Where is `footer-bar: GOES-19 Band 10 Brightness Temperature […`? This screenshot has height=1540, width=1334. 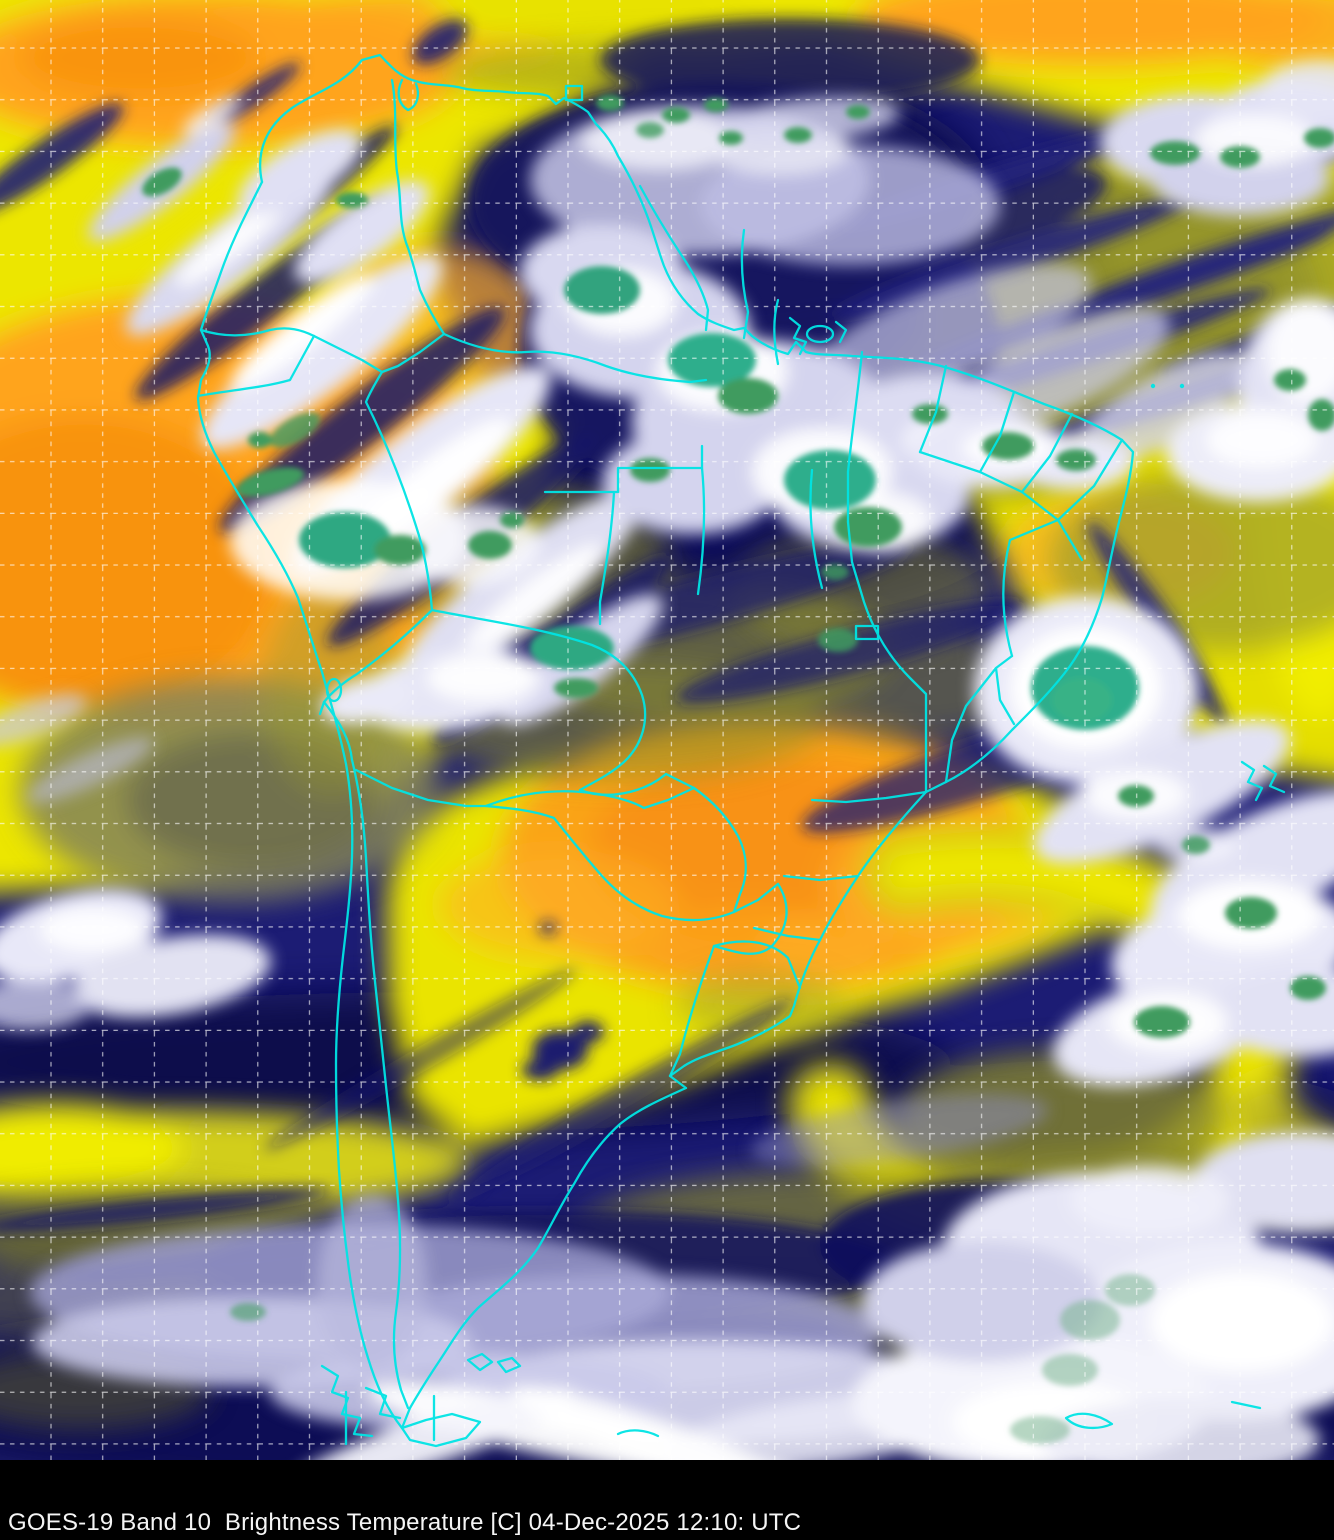
footer-bar: GOES-19 Band 10 Brightness Temperature [… is located at coordinates (667, 1500).